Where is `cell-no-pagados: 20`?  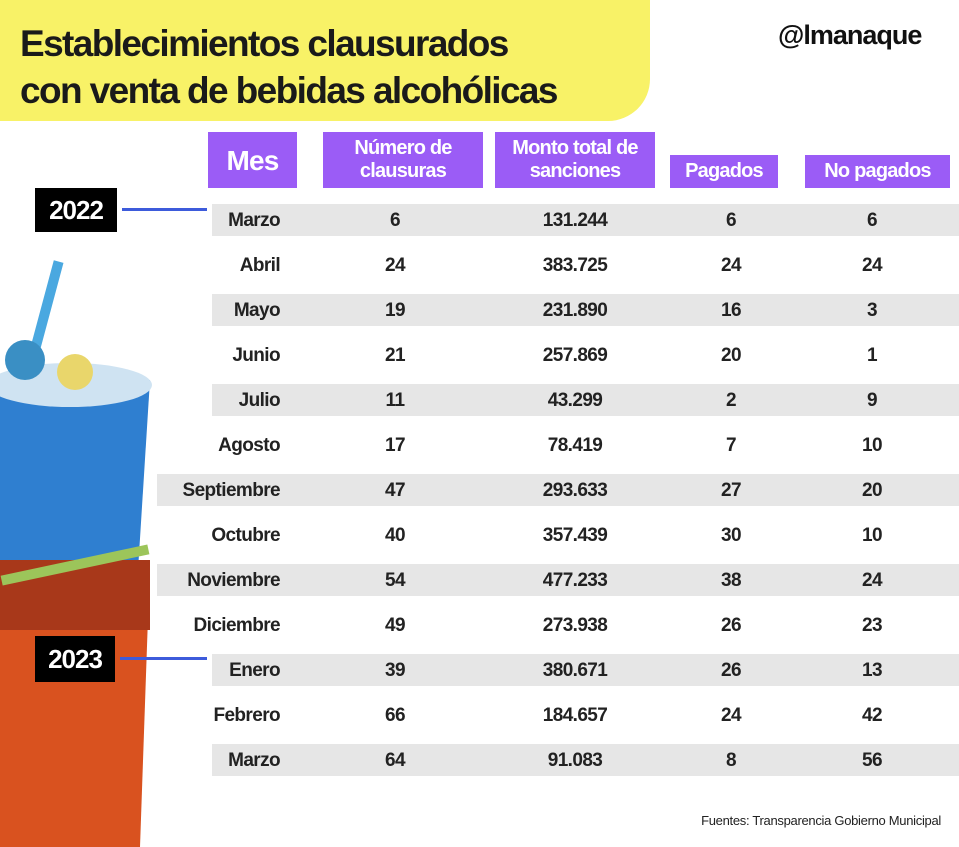
cell-no-pagados: 20 is located at coordinates (872, 490).